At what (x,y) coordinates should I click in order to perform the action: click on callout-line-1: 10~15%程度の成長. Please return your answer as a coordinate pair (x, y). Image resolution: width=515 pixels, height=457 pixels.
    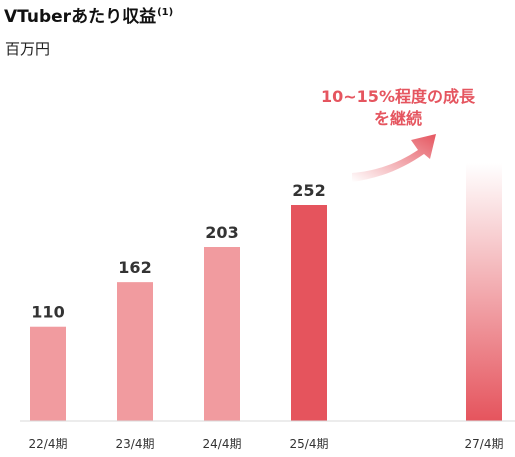
    Looking at the image, I should click on (398, 96).